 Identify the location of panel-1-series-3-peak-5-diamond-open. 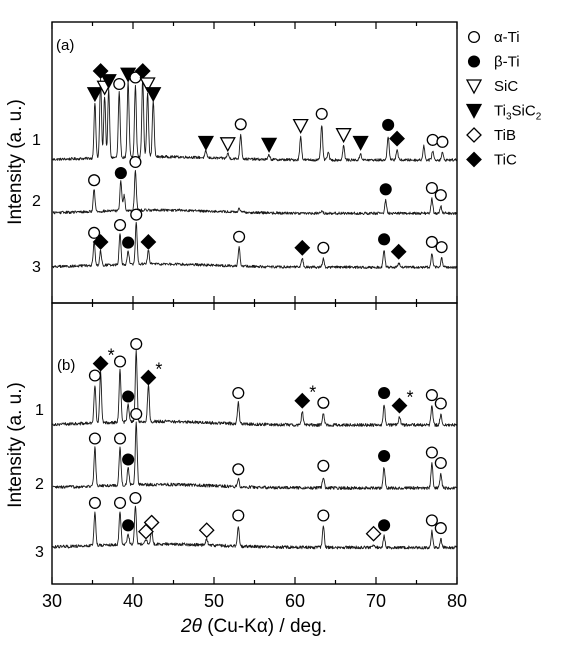
(151, 522).